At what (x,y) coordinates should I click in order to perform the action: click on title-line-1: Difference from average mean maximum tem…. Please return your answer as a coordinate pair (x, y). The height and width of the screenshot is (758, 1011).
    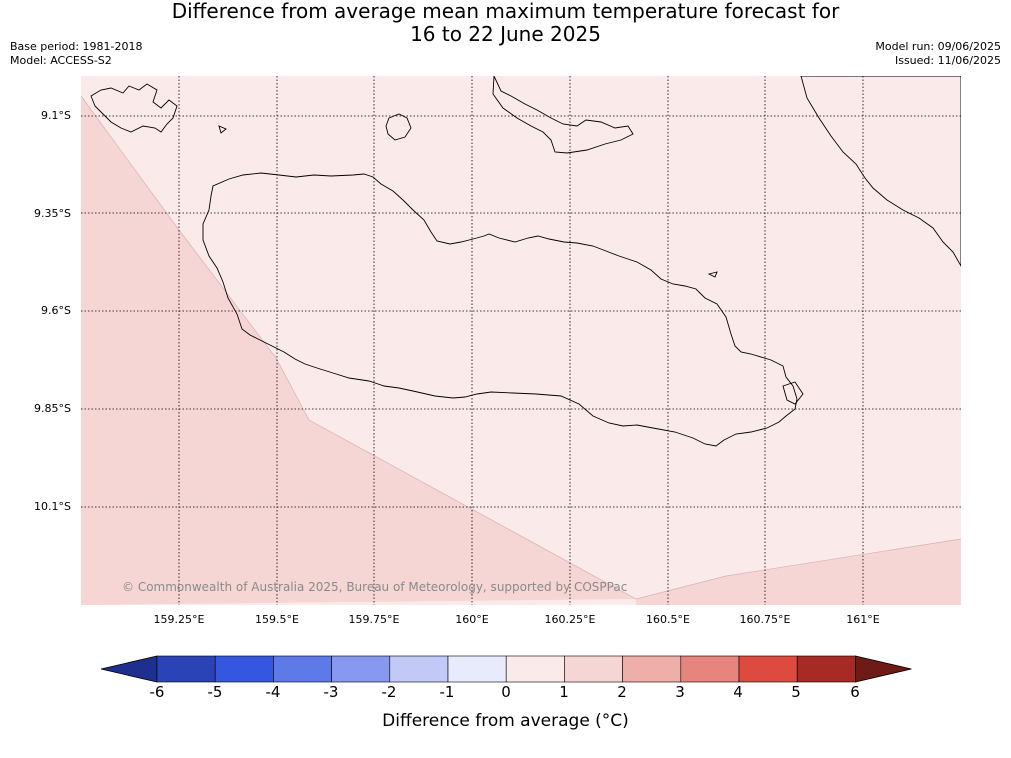
    Looking at the image, I should click on (505, 11).